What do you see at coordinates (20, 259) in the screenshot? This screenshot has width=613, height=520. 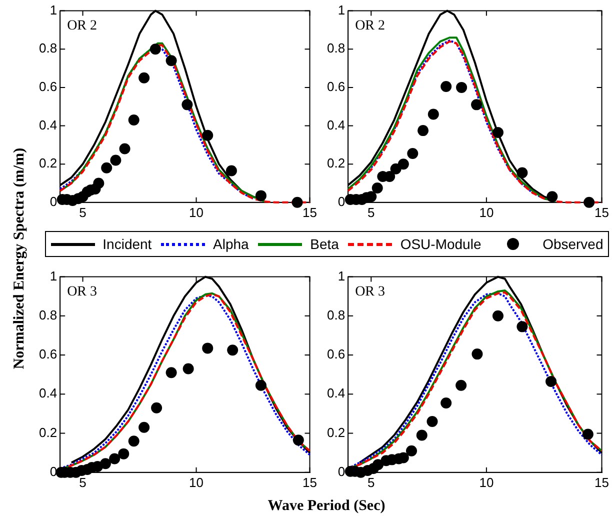 I see `y-axis-title: Normalized Energy Spectra (m/m)` at bounding box center [20, 259].